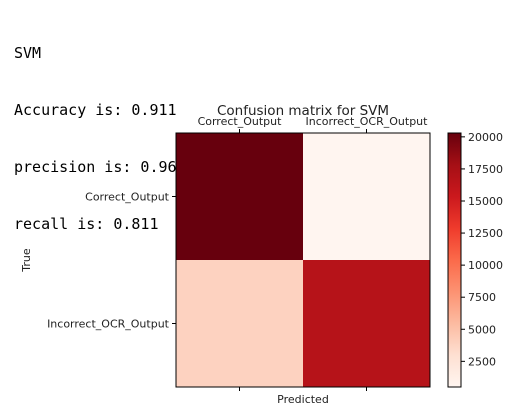 The width and height of the screenshot is (531, 419). Describe the element at coordinates (303, 111) in the screenshot. I see `chart-title: Confusion matrix for SVM` at that location.